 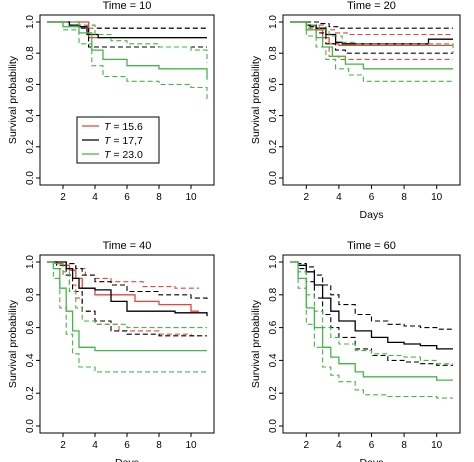 I want to click on chart-title: Time = 10, so click(x=127, y=6).